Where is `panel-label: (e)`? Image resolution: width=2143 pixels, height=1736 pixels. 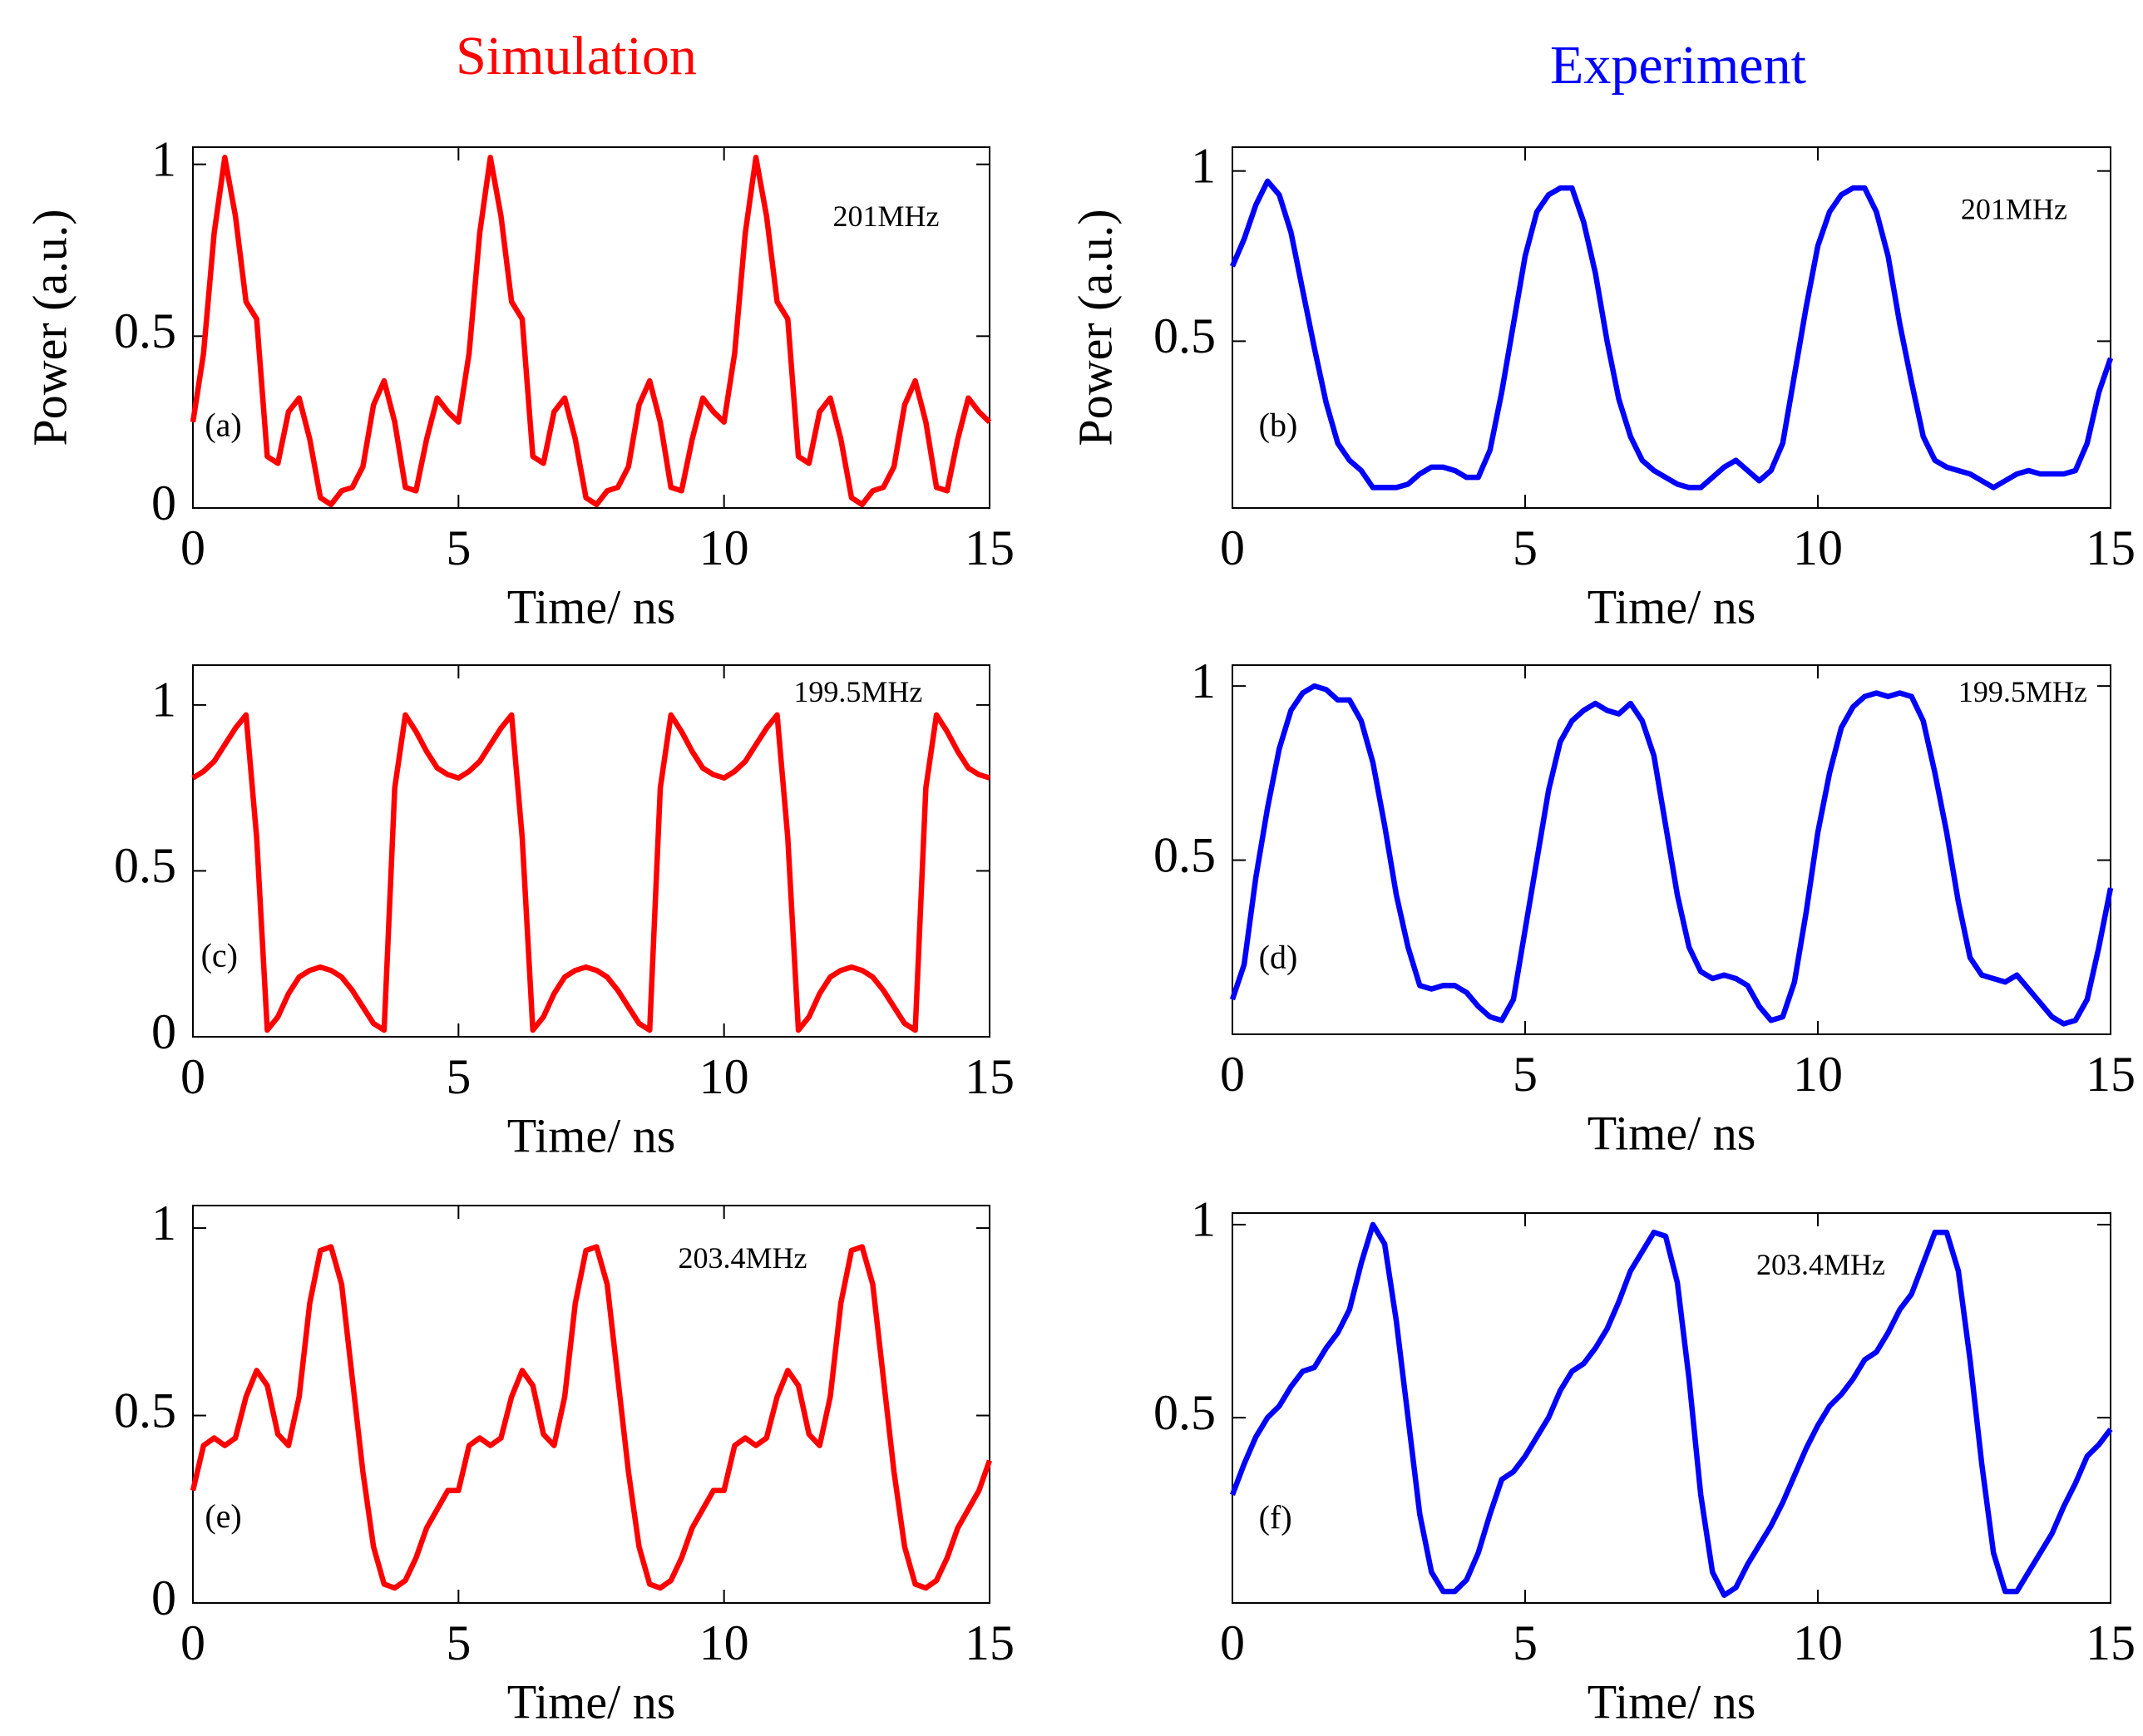 panel-label: (e) is located at coordinates (223, 1516).